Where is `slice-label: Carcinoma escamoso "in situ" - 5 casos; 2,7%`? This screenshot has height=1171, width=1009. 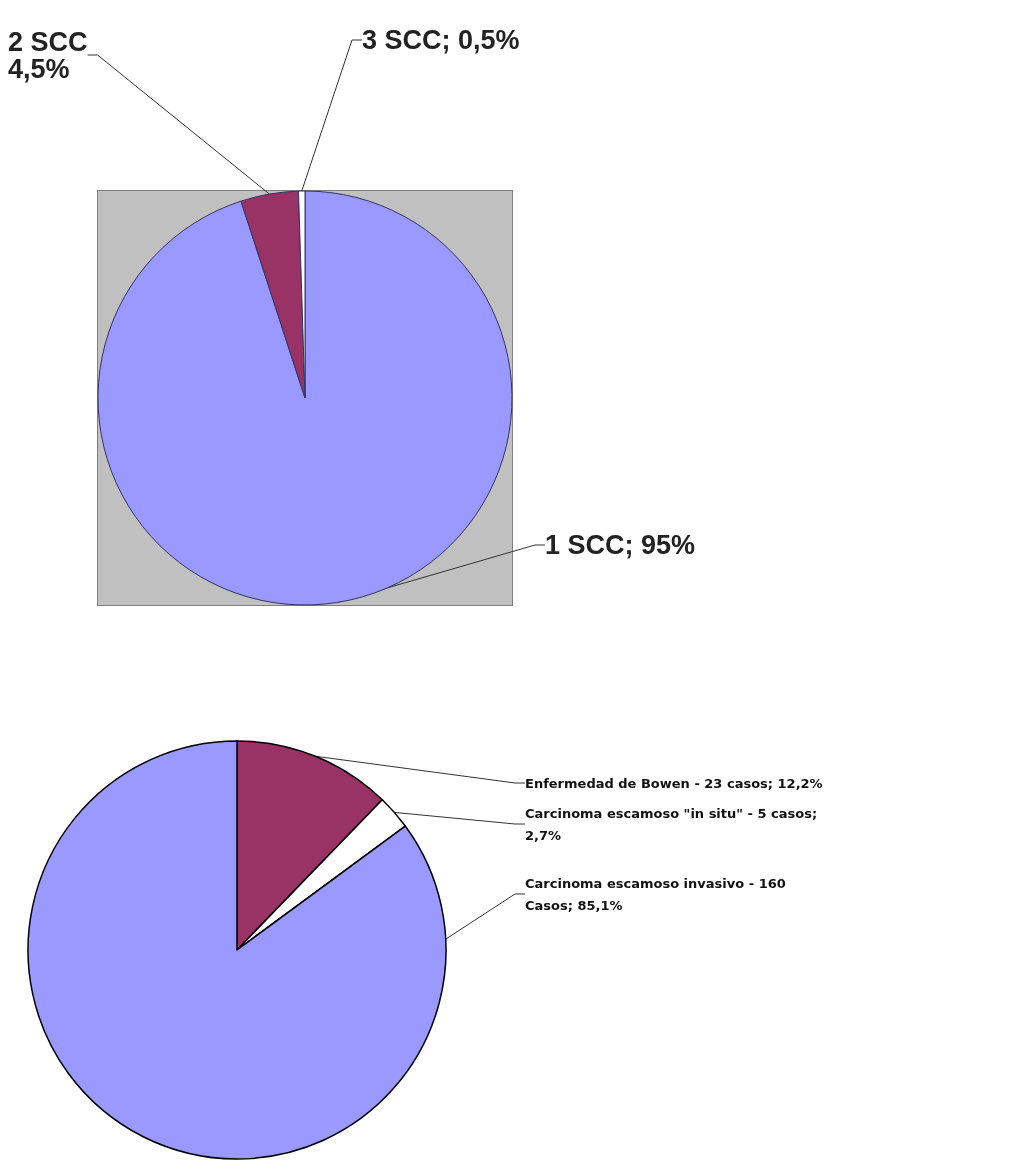 slice-label: Carcinoma escamoso "in situ" - 5 casos; 2,7% is located at coordinates (673, 824).